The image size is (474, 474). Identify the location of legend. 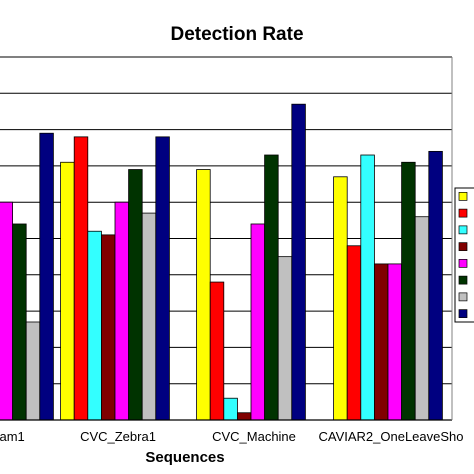
(464, 255).